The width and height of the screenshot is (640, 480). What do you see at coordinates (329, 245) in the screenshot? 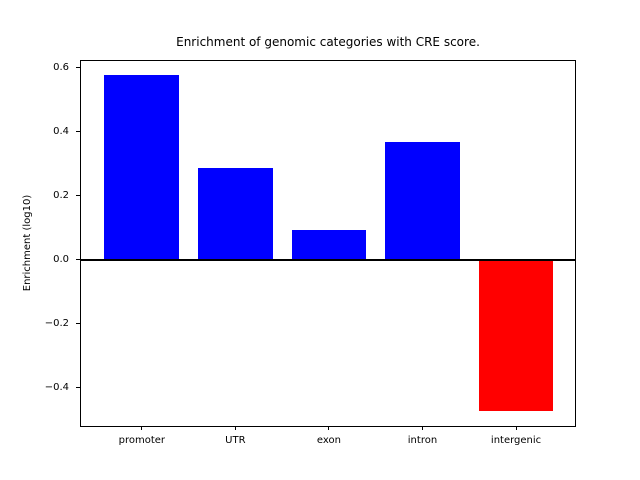
I see `bar-exon` at bounding box center [329, 245].